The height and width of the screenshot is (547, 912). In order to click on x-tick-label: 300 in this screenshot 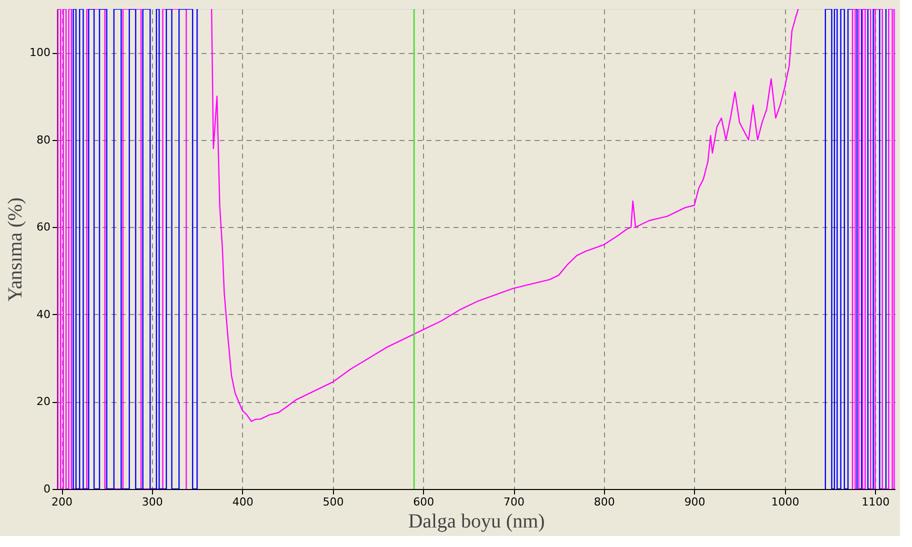, I will do `click(152, 502)`.